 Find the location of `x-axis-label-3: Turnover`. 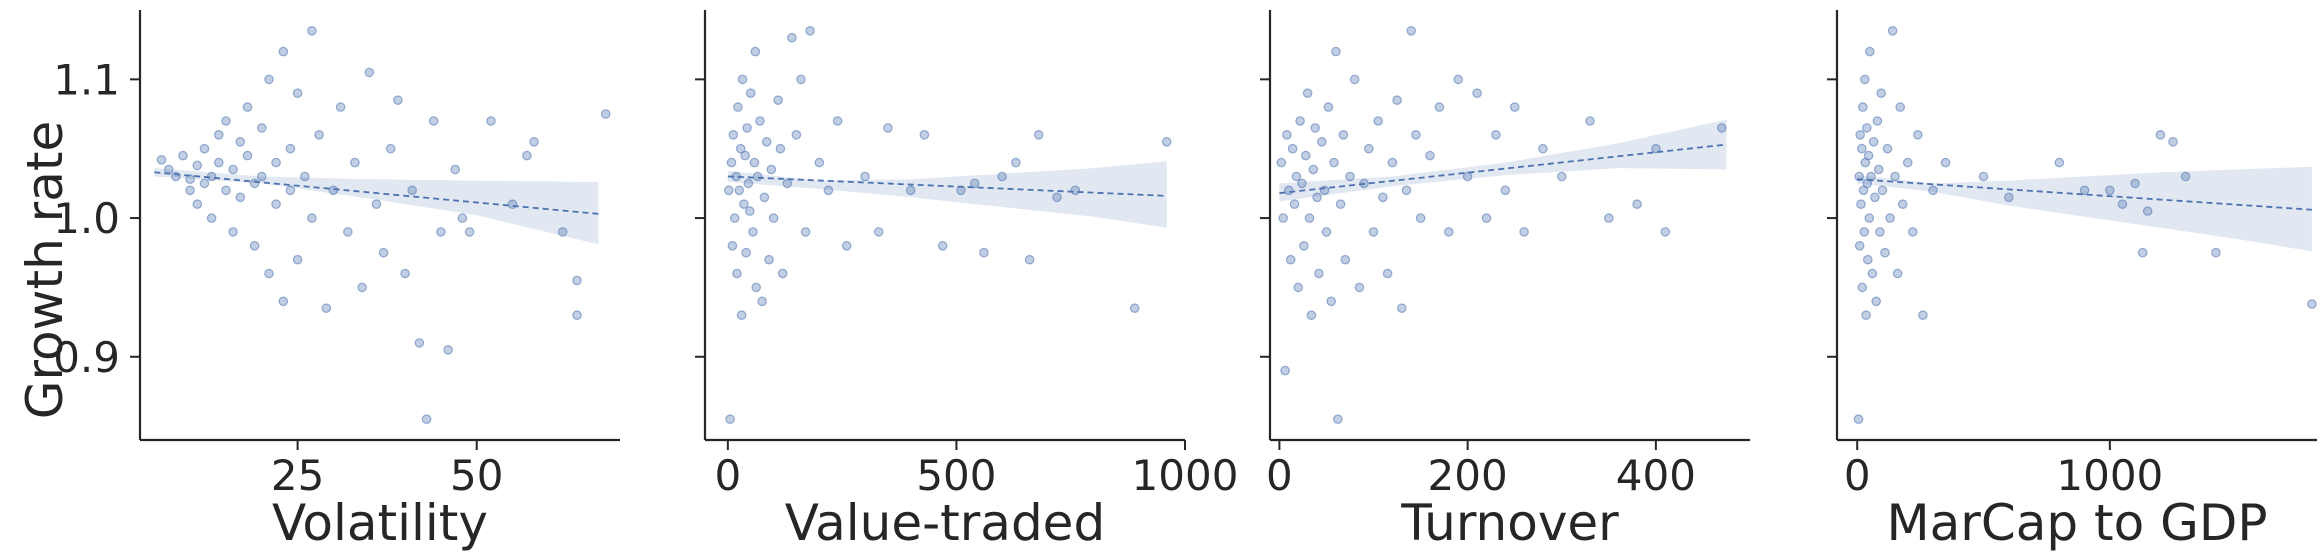

x-axis-label-3: Turnover is located at coordinates (1509, 523).